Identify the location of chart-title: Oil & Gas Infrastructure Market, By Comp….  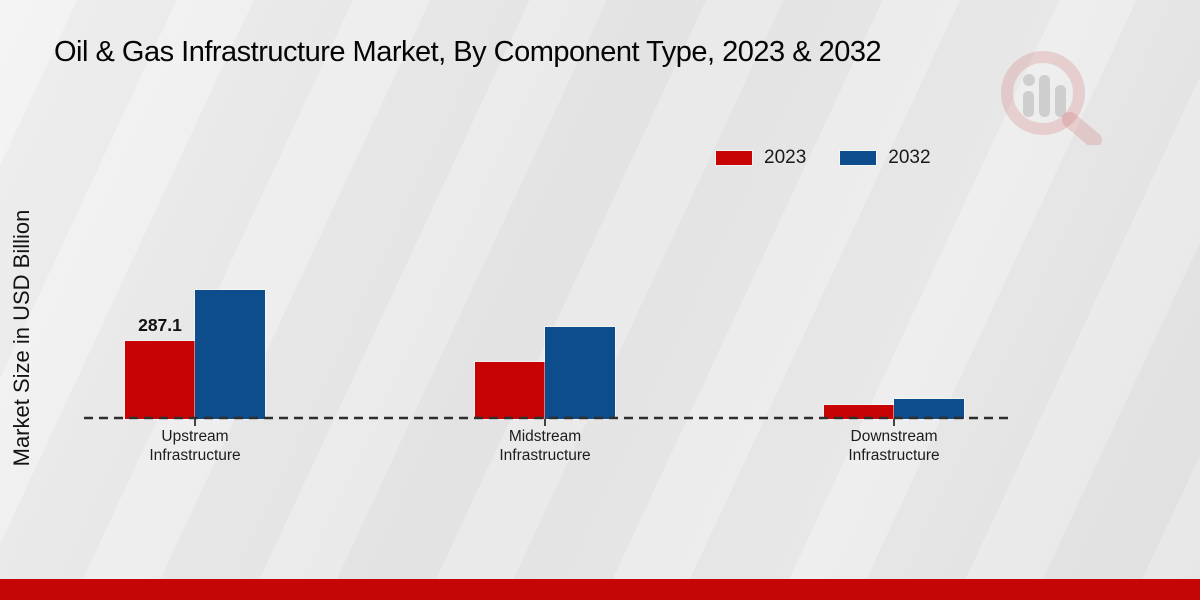
(468, 52).